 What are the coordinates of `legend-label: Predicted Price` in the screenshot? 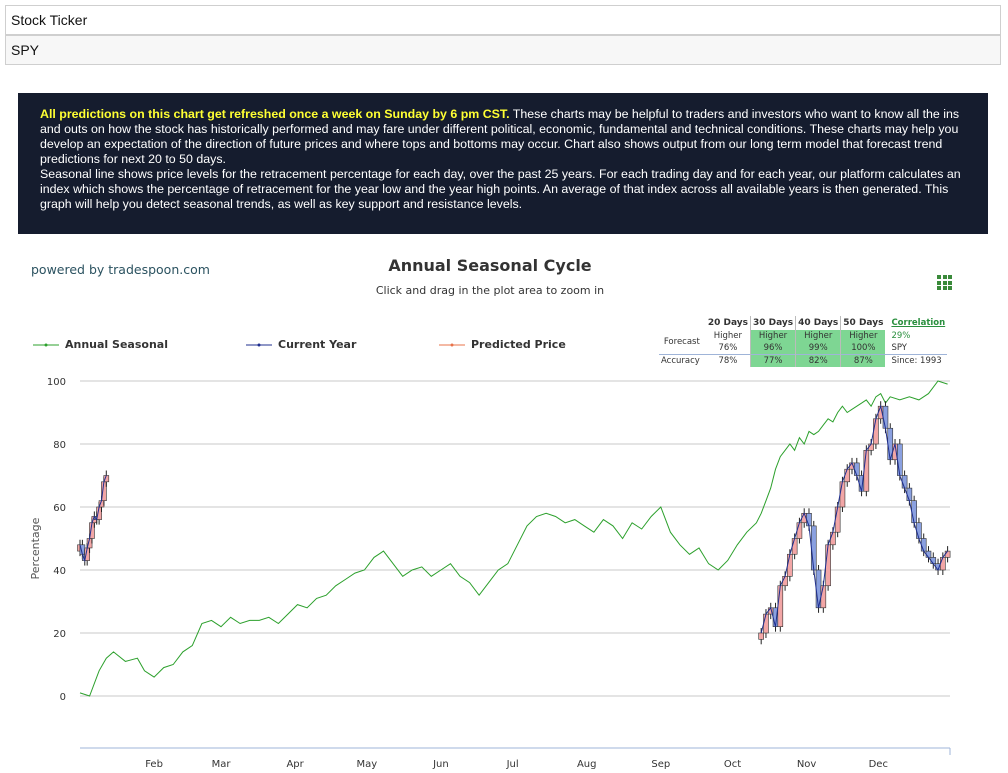 It's located at (518, 344).